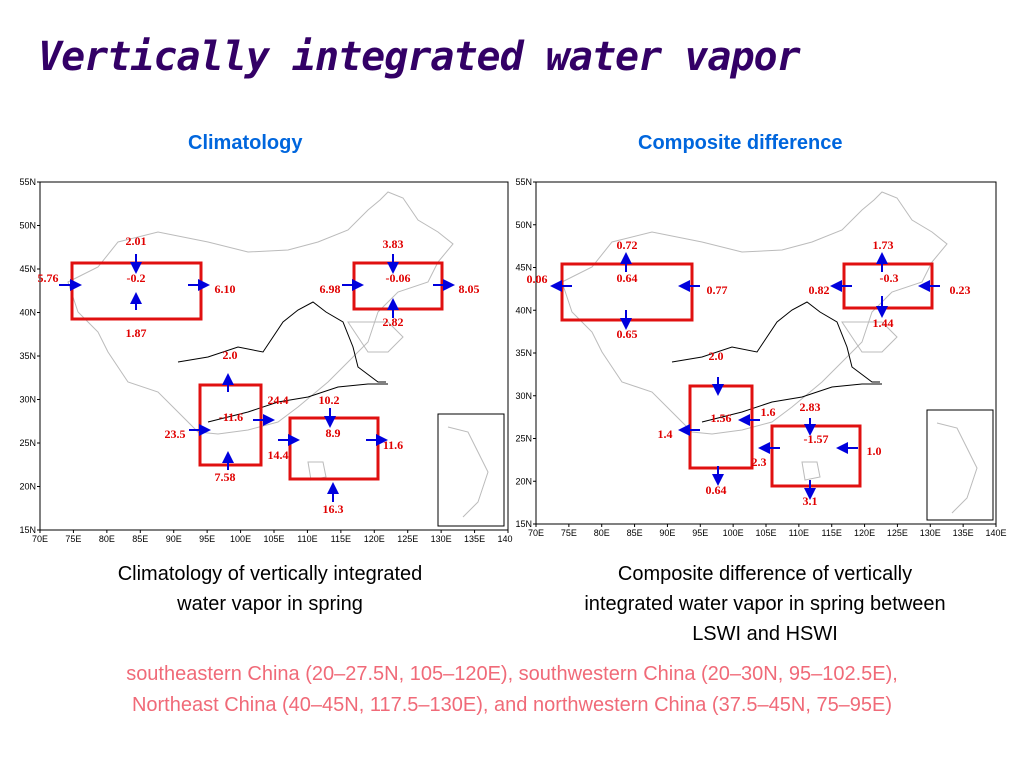 This screenshot has width=1024, height=768. Describe the element at coordinates (136, 278) in the screenshot. I see `flux-value-nw-c: -0.2` at that location.